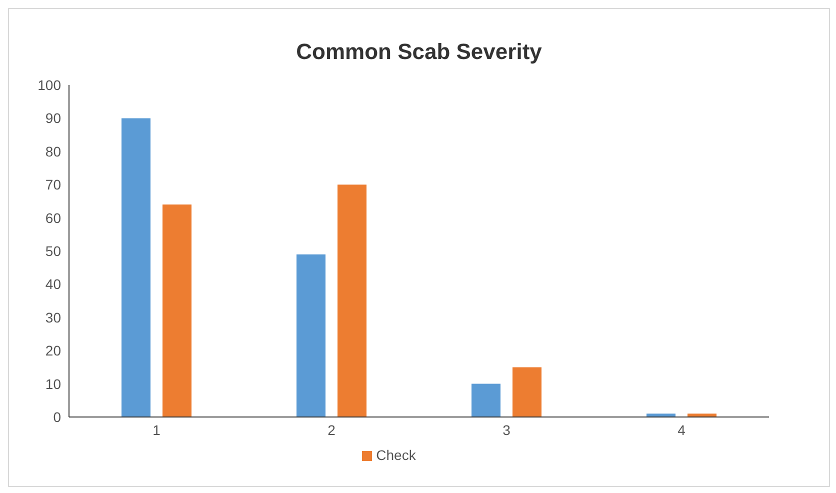 The width and height of the screenshot is (836, 493). What do you see at coordinates (53, 350) in the screenshot?
I see `y-tick-label: 20` at bounding box center [53, 350].